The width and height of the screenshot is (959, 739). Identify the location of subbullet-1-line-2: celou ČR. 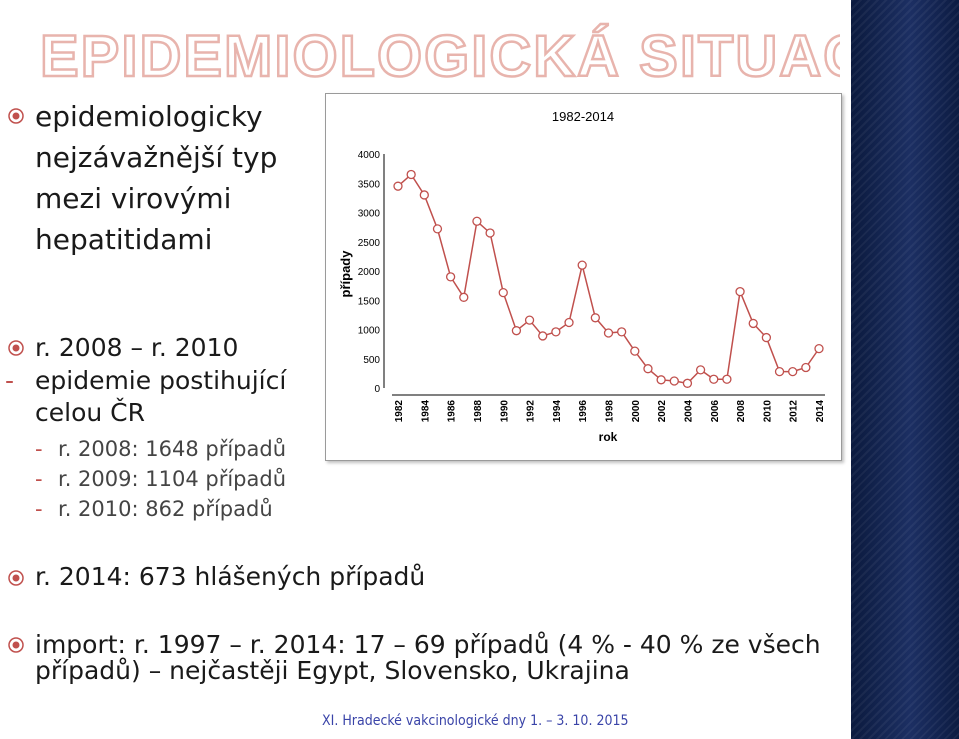
(90, 412).